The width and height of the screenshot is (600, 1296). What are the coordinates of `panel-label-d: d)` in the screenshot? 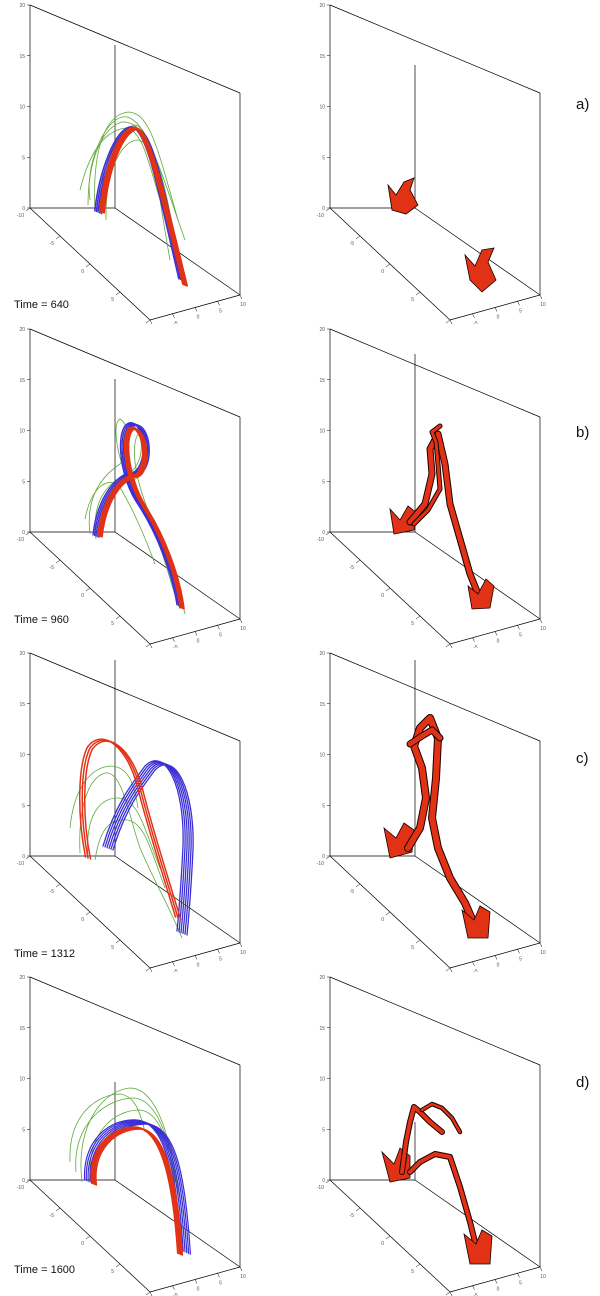 It's located at (583, 1082).